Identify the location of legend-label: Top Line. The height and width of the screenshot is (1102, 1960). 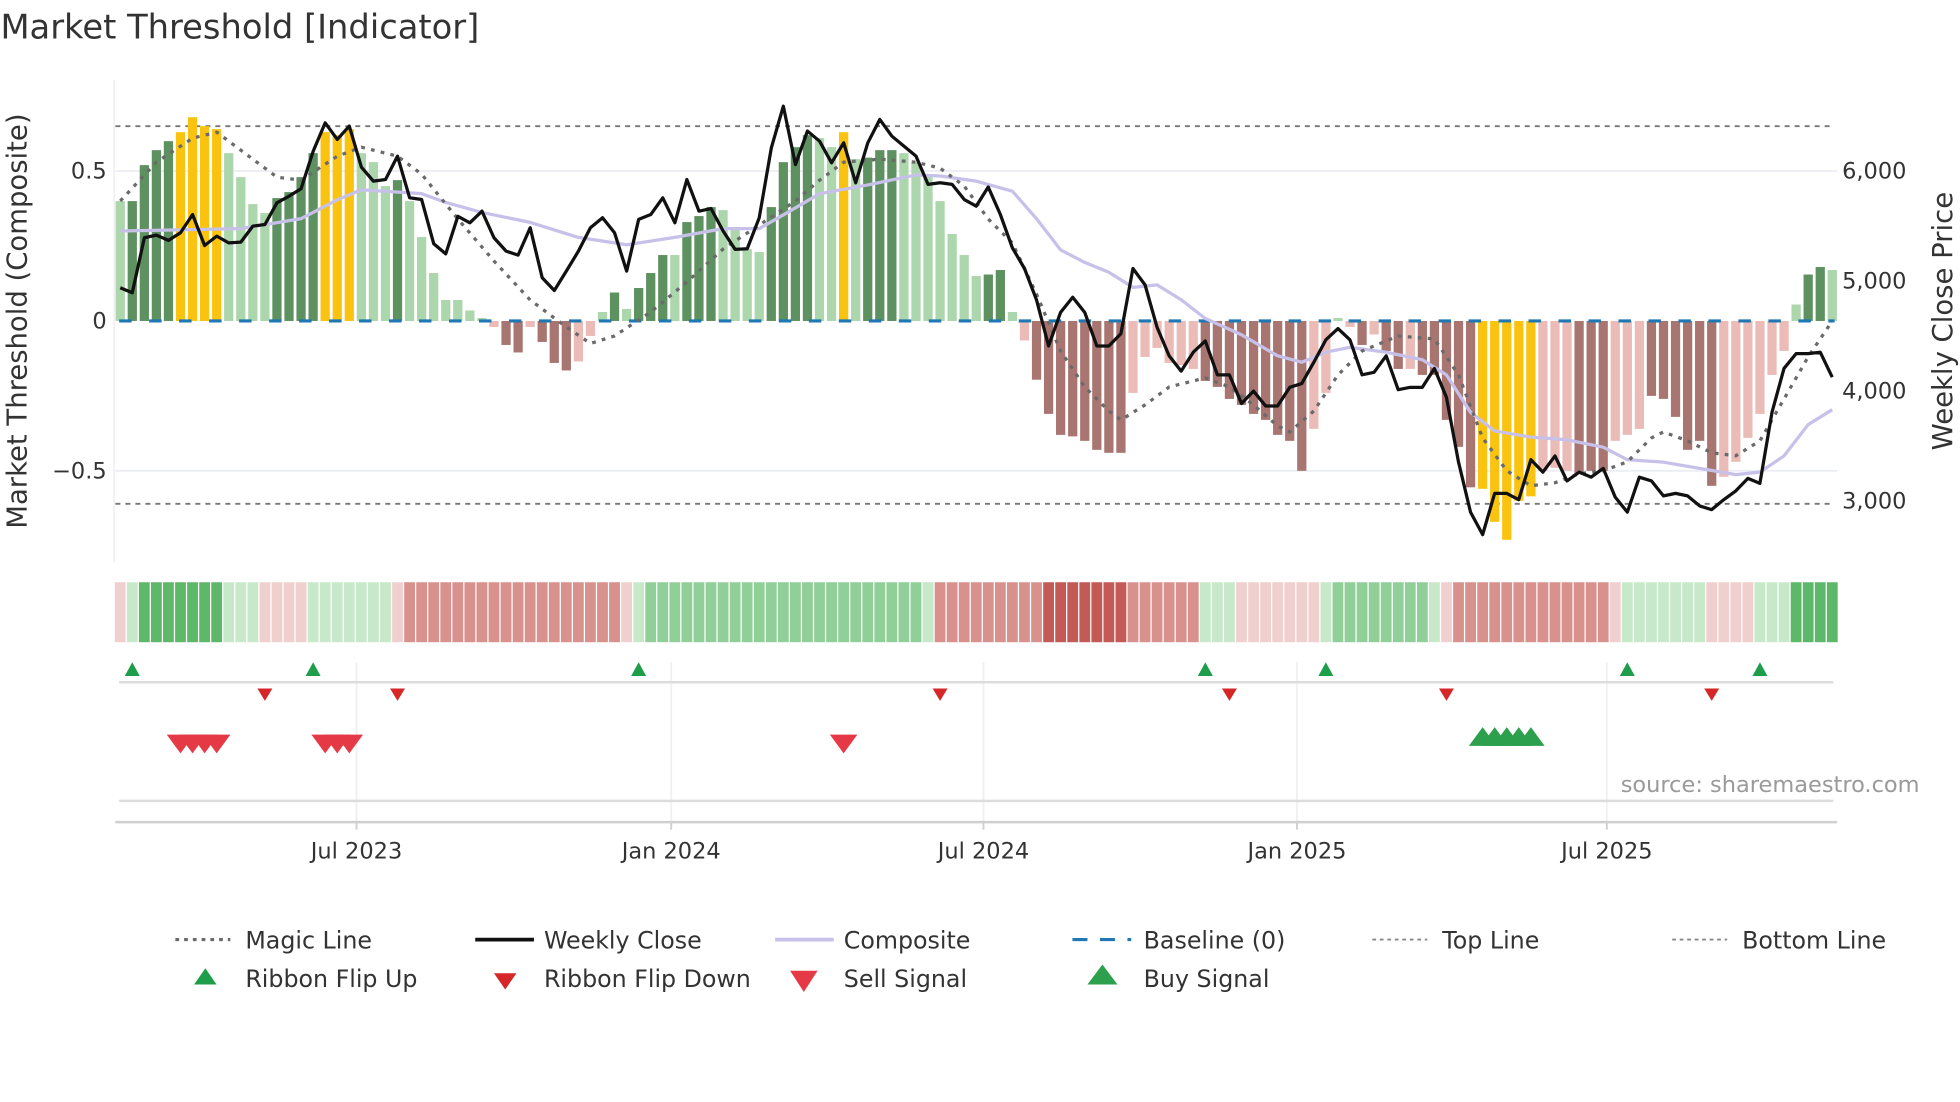
(1490, 940).